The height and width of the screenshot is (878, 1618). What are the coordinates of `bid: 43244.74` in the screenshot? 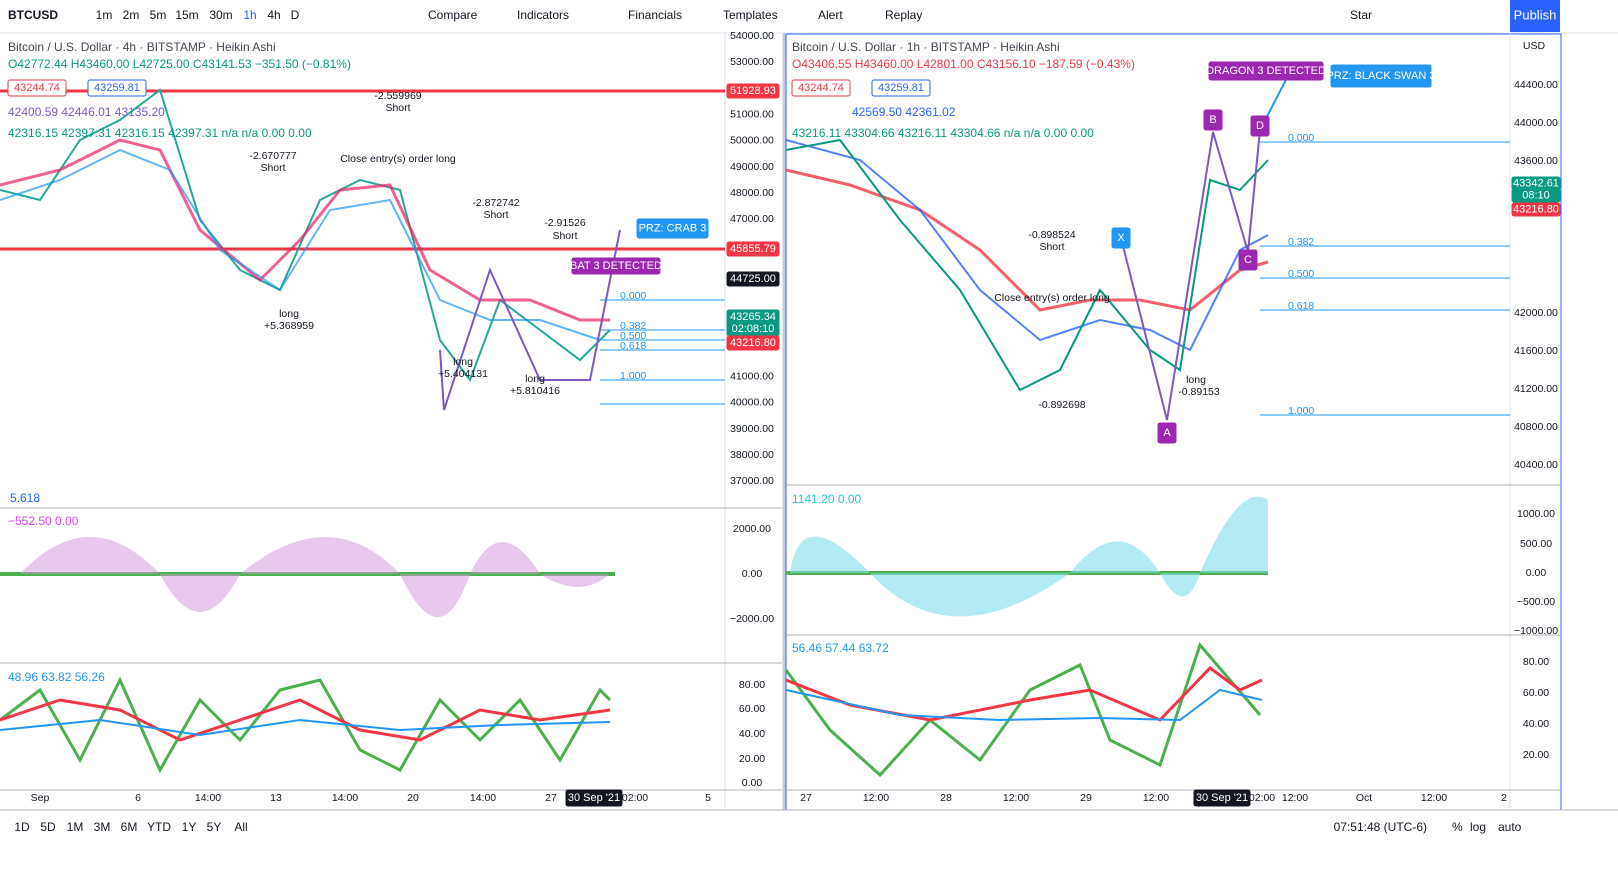 It's located at (821, 88).